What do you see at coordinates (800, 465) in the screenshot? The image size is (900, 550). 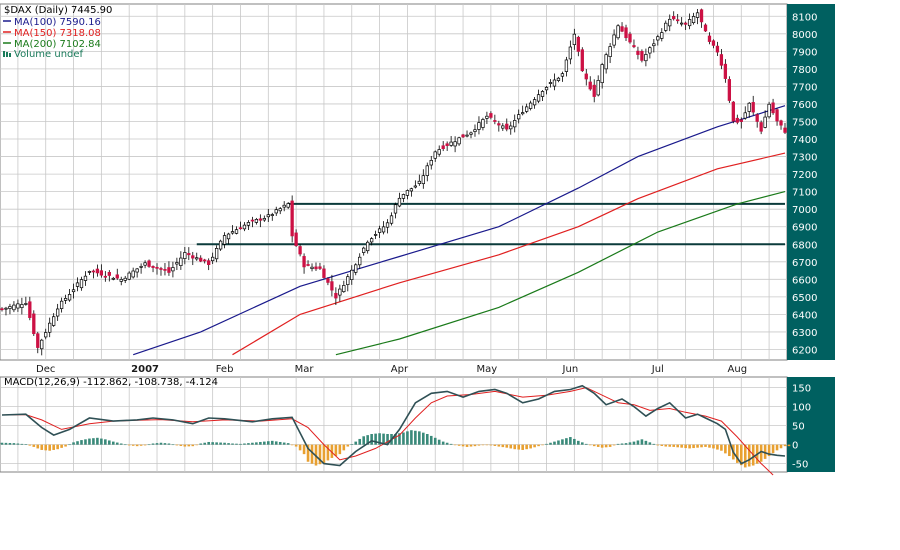 I see `macd-tick-label: -50` at bounding box center [800, 465].